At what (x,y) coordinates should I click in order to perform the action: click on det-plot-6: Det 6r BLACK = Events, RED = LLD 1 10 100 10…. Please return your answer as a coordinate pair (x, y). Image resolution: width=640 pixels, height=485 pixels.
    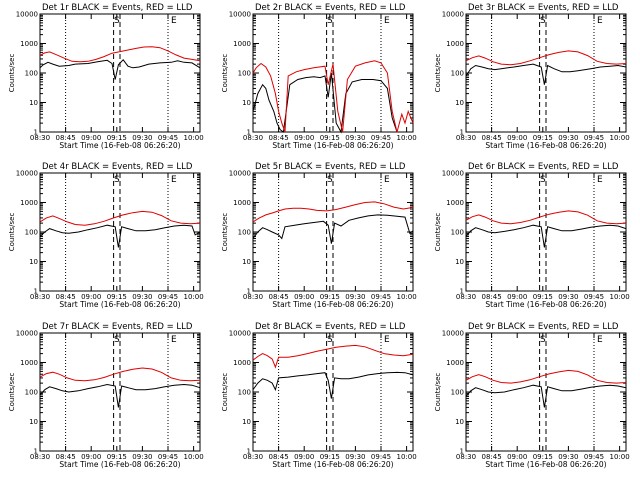
    Looking at the image, I should click on (532, 235).